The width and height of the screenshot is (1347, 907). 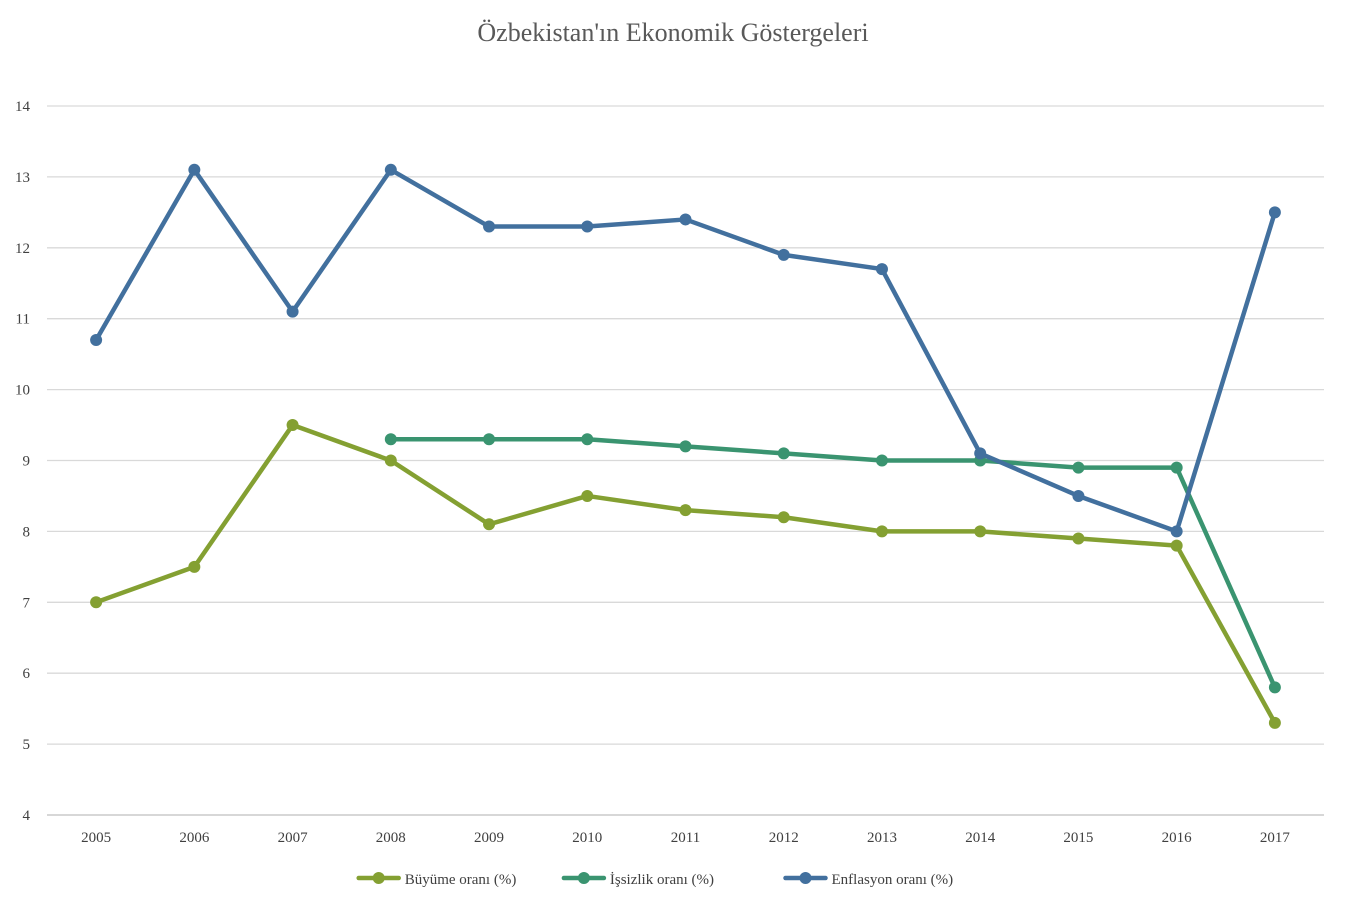 I want to click on y-tick-label: 8, so click(x=27, y=532).